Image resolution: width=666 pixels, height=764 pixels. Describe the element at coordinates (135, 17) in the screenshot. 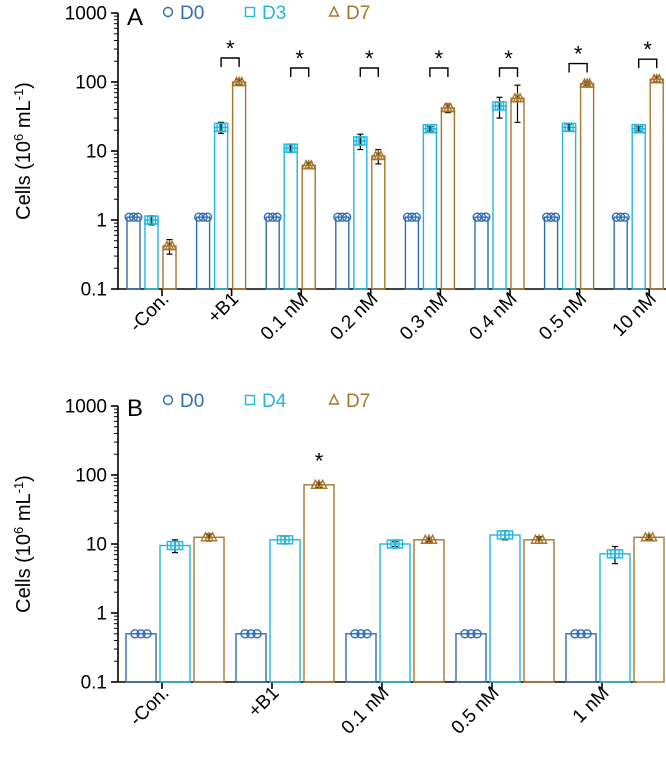

I see `panel-label-A: A` at that location.